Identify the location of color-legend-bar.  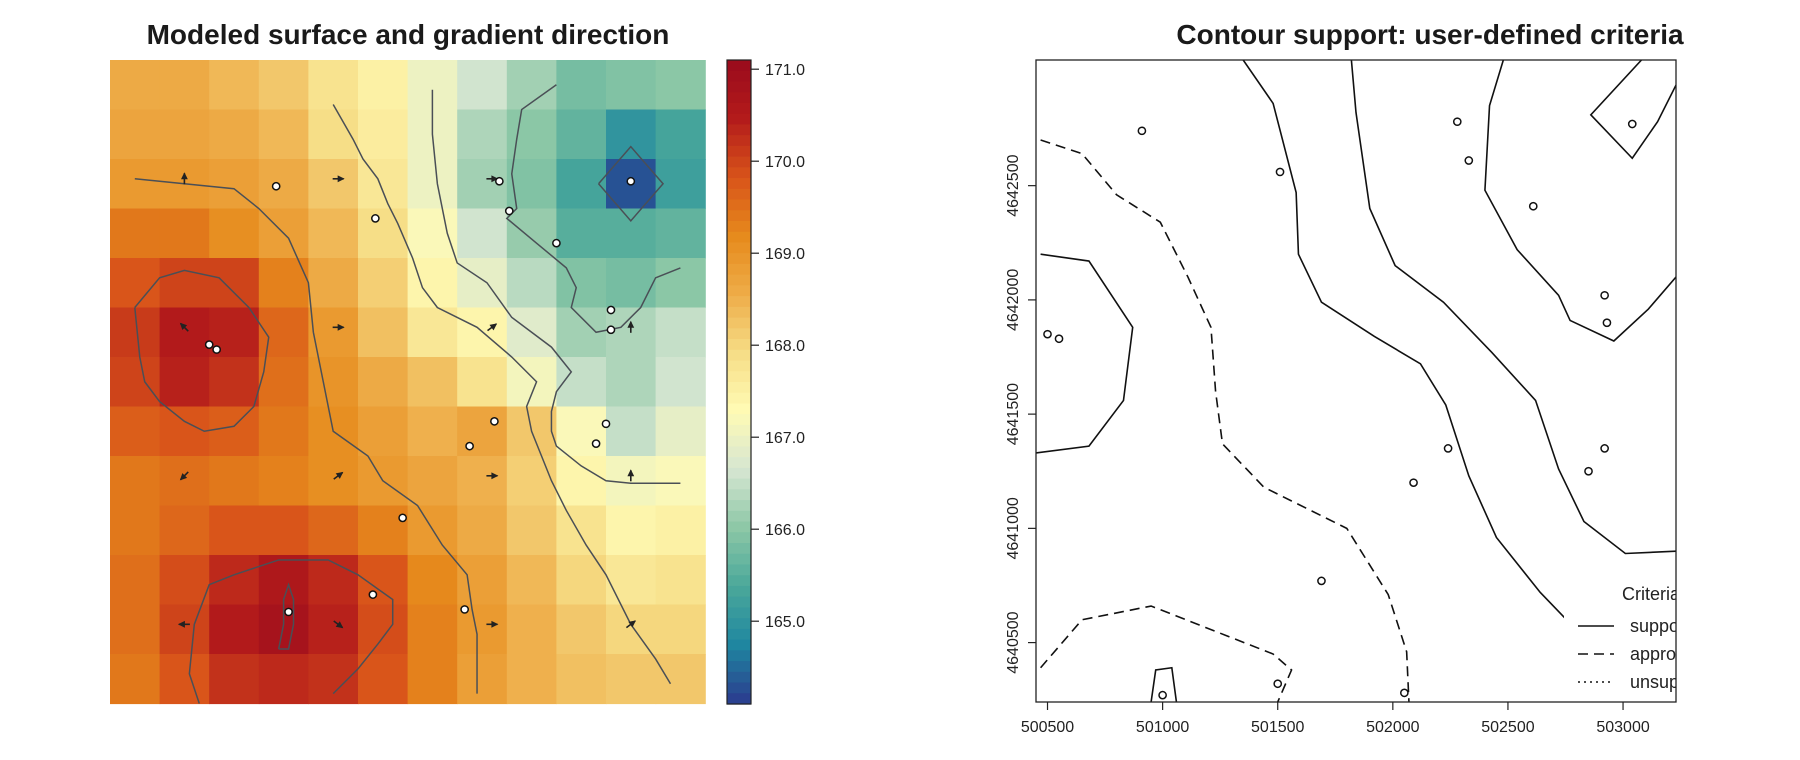
(739, 382).